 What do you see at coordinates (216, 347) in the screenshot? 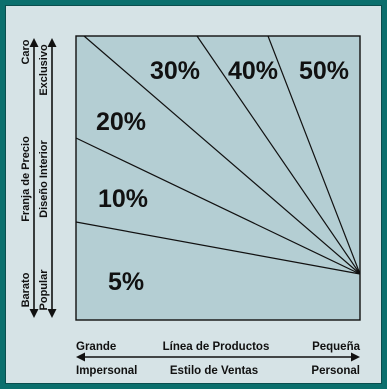
I see `x-row1-center-label: Línea de Productos` at bounding box center [216, 347].